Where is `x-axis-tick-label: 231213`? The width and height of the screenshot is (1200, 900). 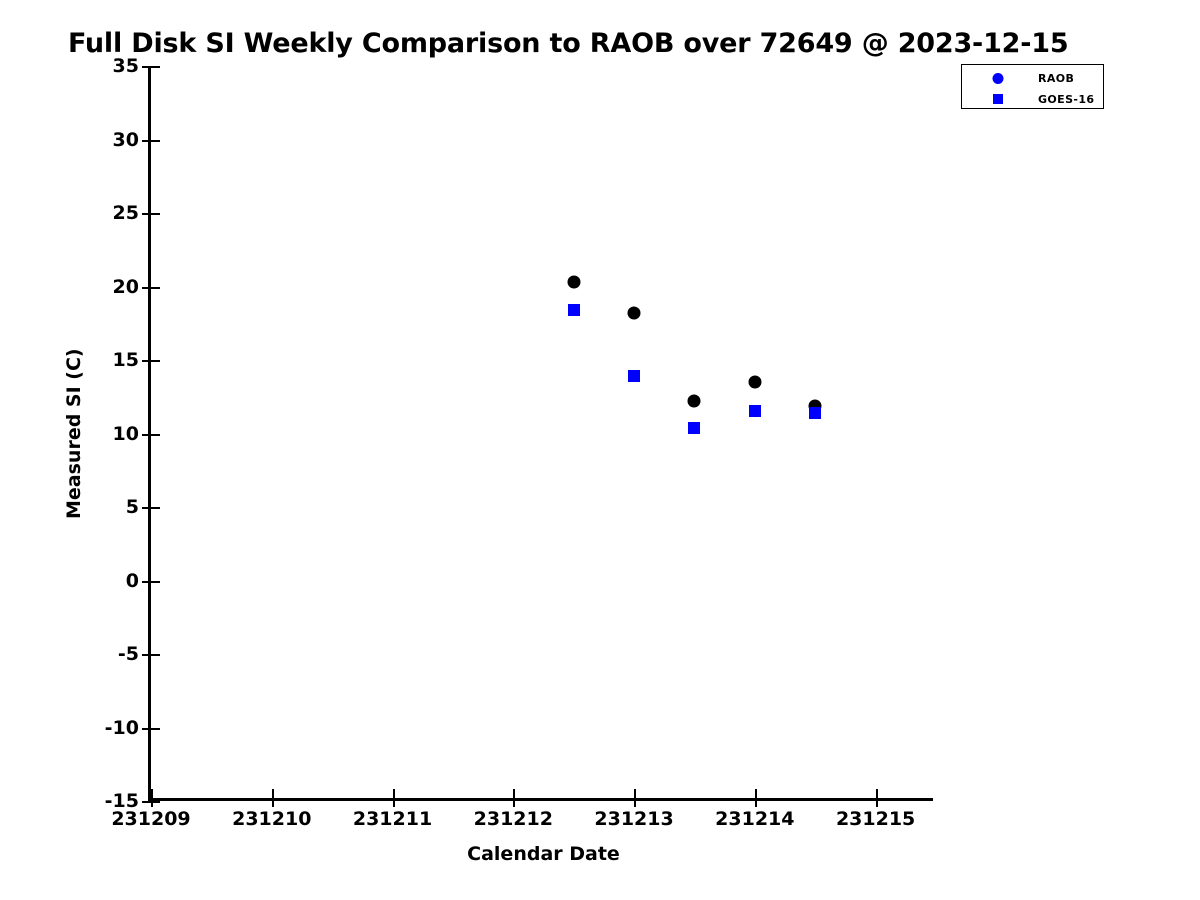 x-axis-tick-label: 231213 is located at coordinates (634, 819).